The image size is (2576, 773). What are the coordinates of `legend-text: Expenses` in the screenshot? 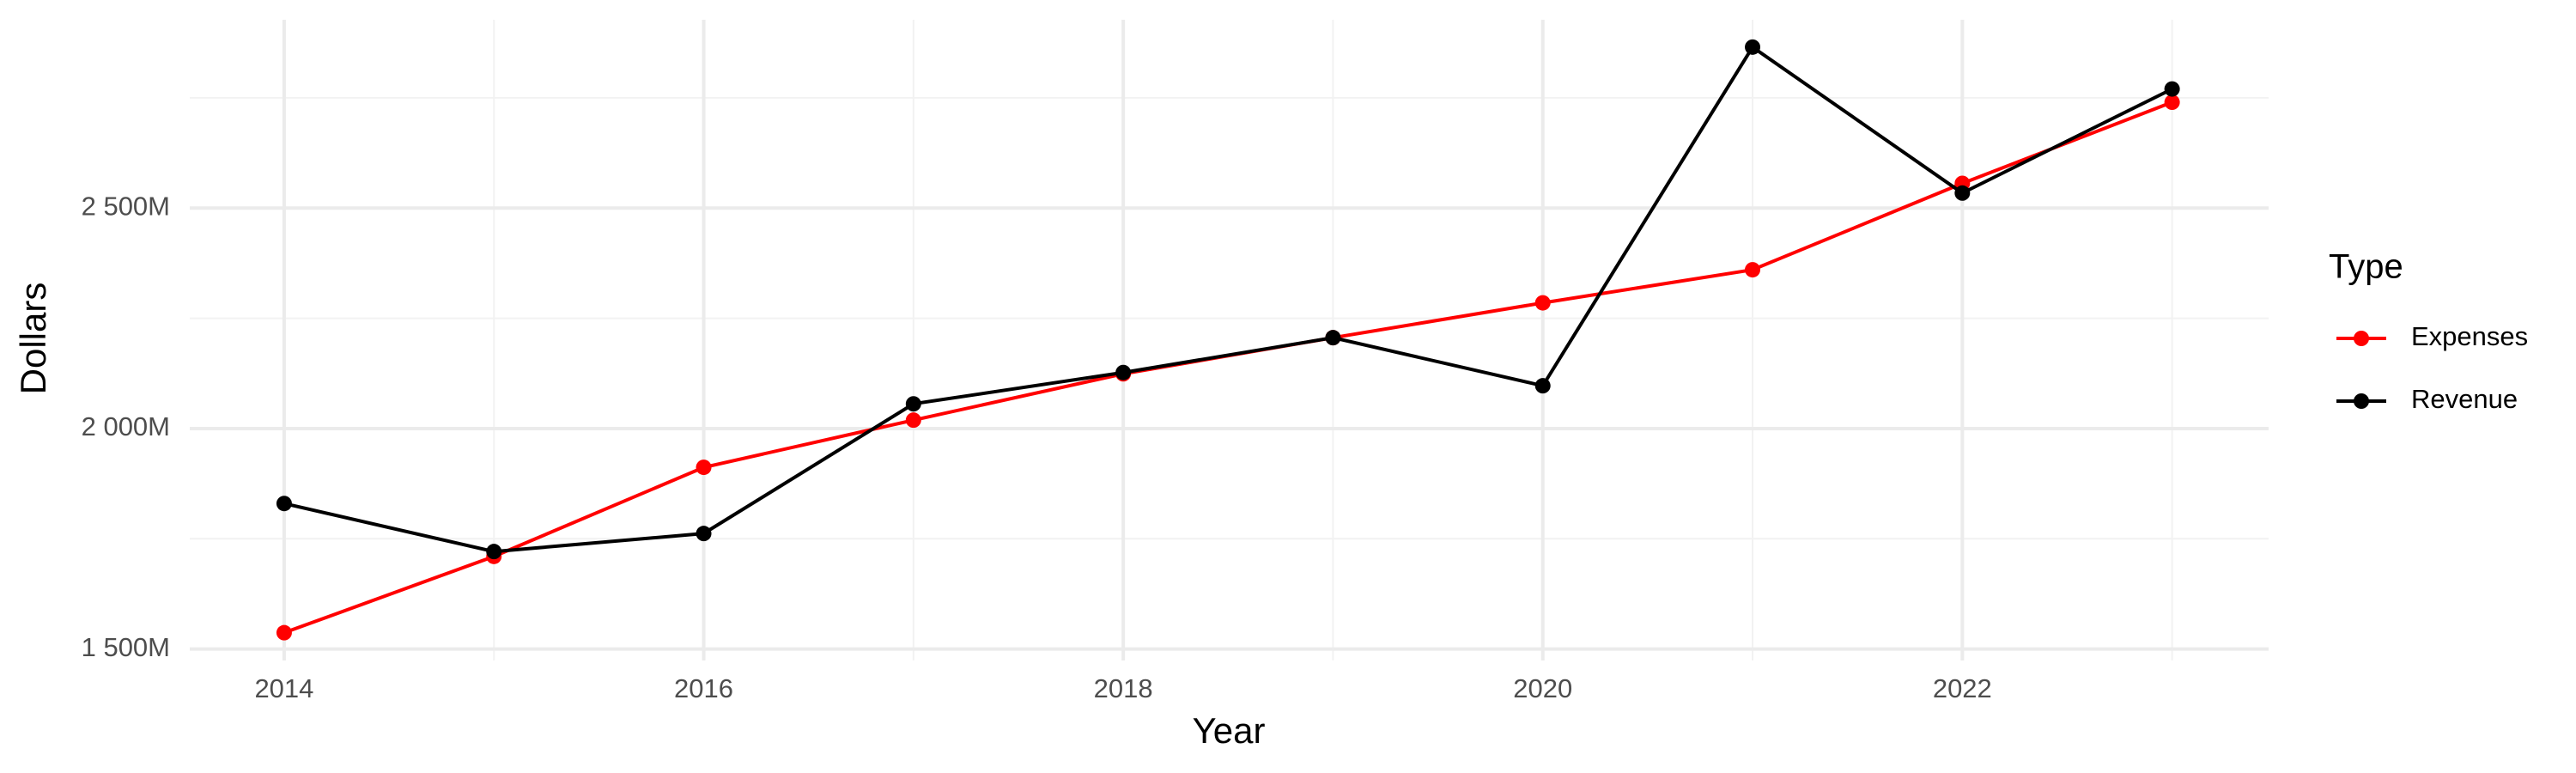 It's located at (2470, 336).